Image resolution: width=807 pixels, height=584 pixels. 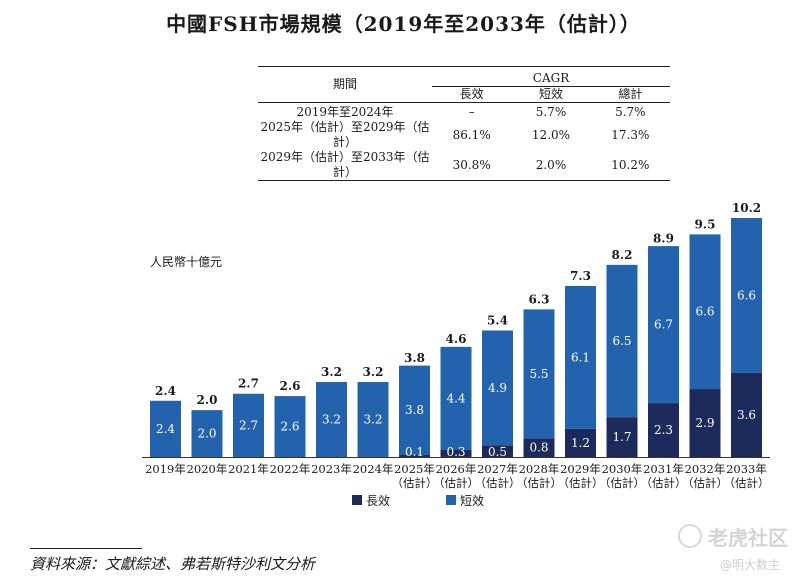 I want to click on data-label-long-acting: 2.3, so click(x=663, y=430).